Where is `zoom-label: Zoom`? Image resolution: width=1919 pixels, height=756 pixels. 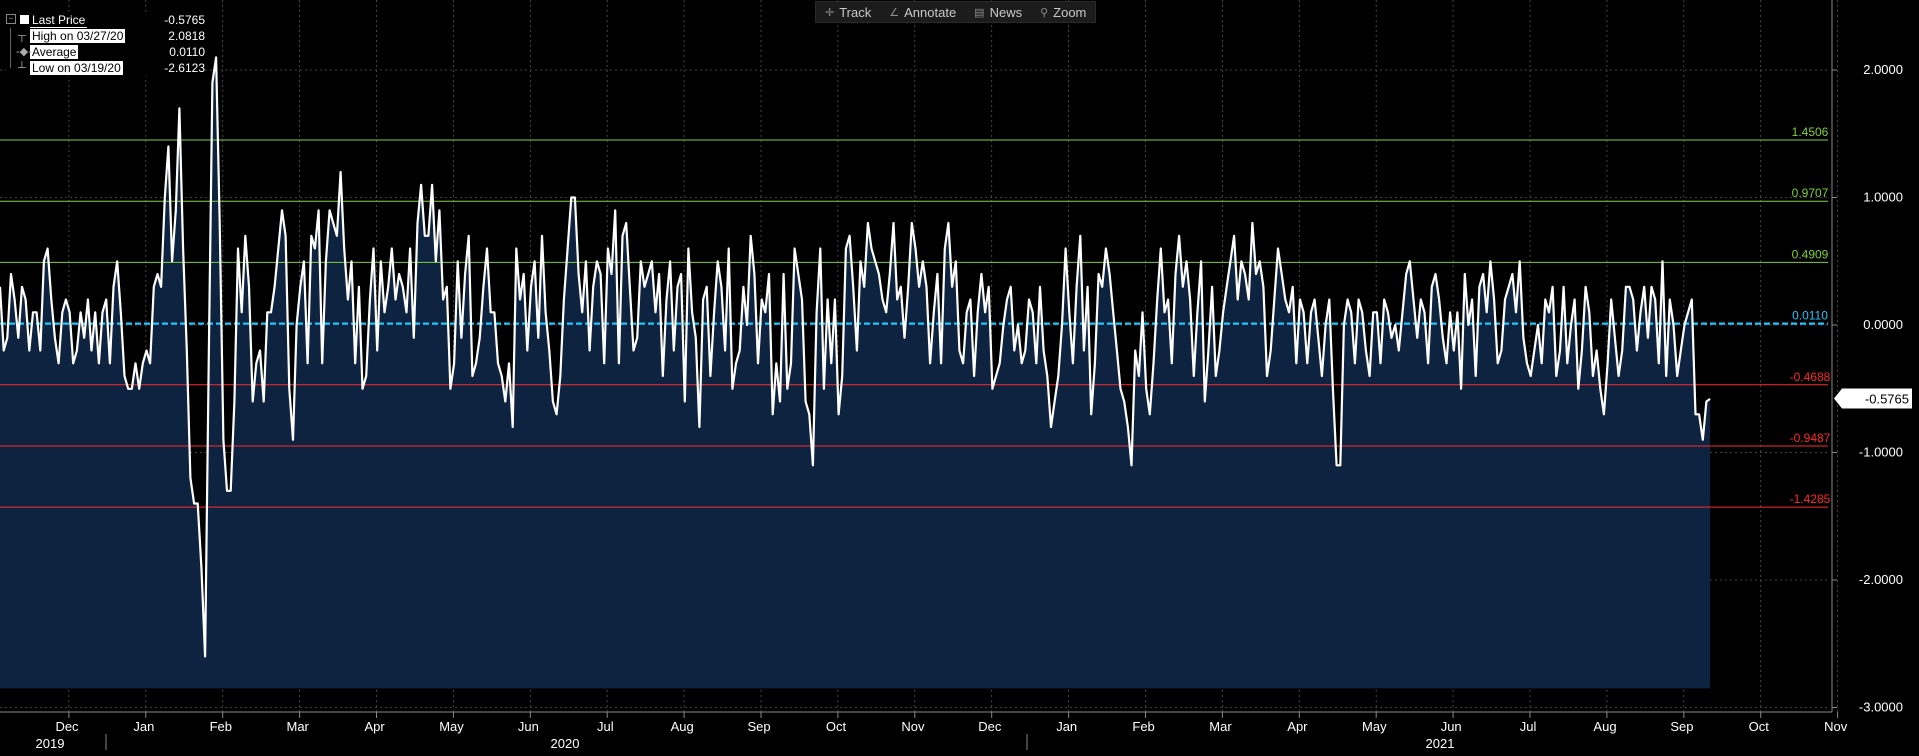
zoom-label: Zoom is located at coordinates (1070, 12).